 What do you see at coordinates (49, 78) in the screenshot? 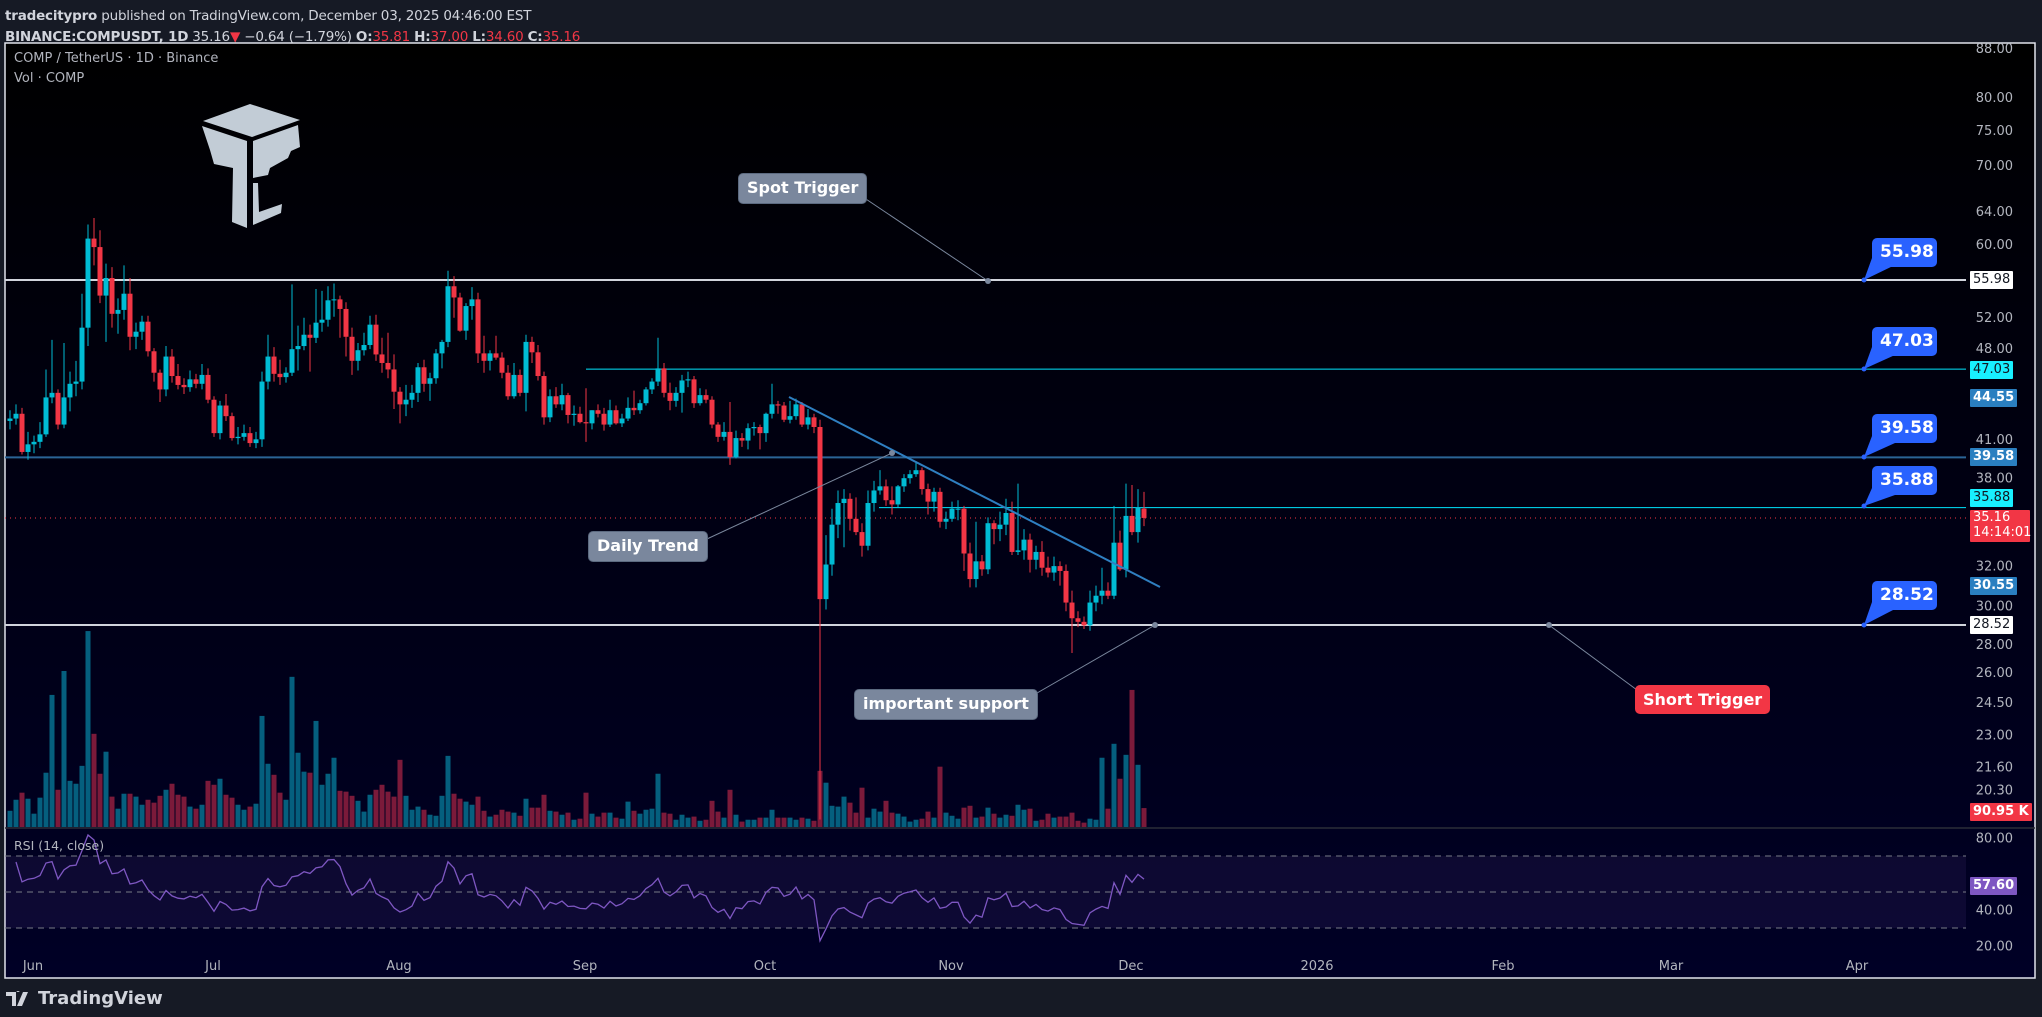
I see `volume-legend: Vol · COMP` at bounding box center [49, 78].